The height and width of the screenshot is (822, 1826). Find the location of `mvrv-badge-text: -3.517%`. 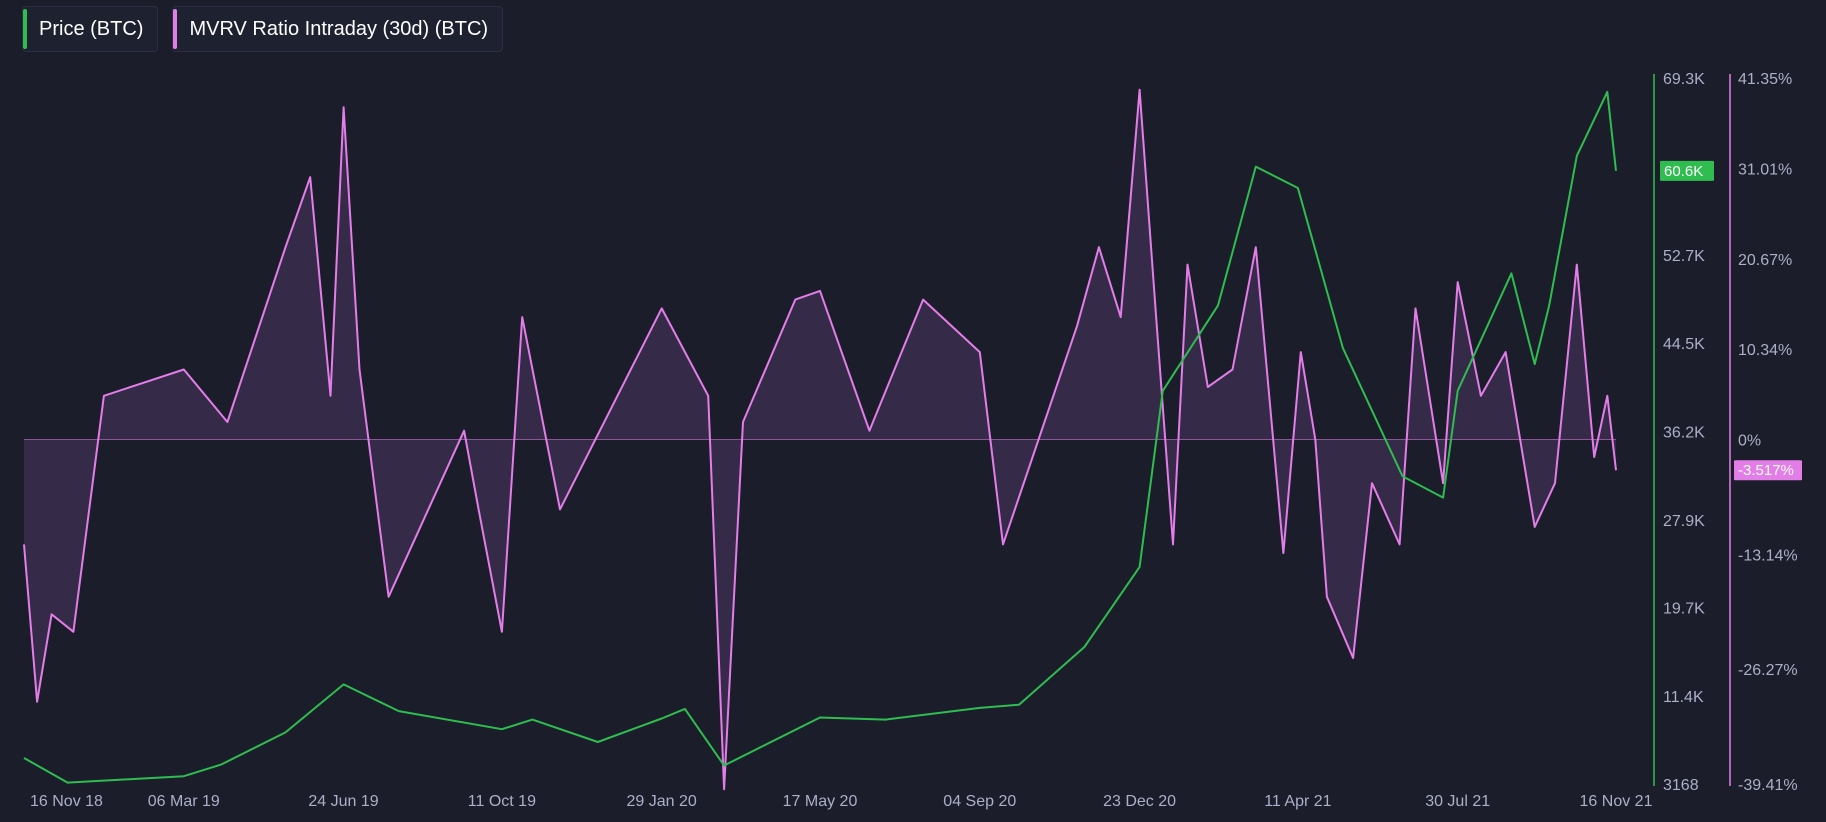

mvrv-badge-text: -3.517% is located at coordinates (1766, 470).